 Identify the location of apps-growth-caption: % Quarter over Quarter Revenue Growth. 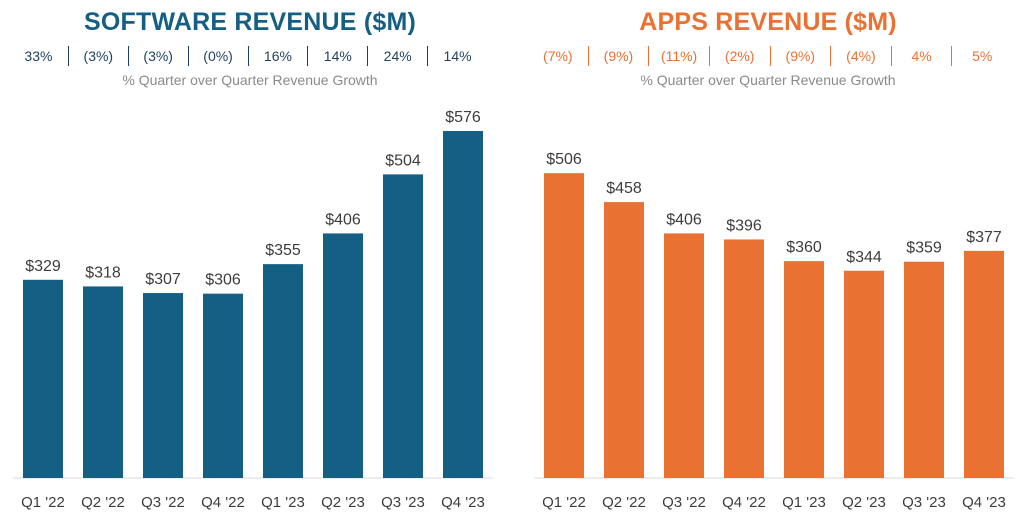
(768, 80).